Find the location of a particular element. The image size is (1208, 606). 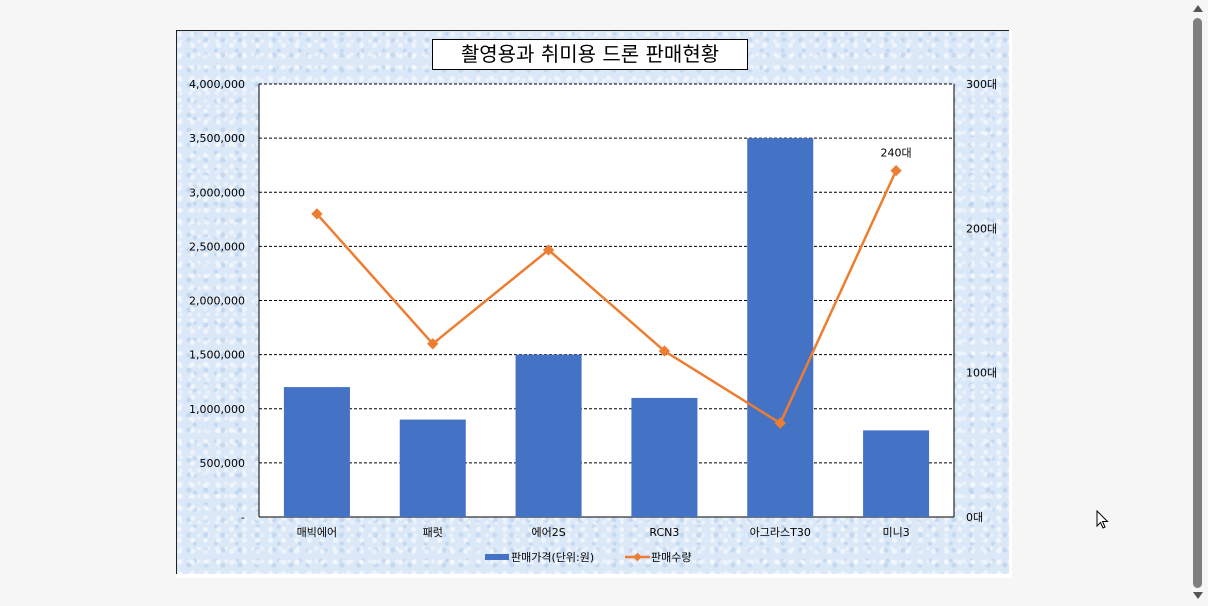

x-tick-label: 미니3 is located at coordinates (895, 532).